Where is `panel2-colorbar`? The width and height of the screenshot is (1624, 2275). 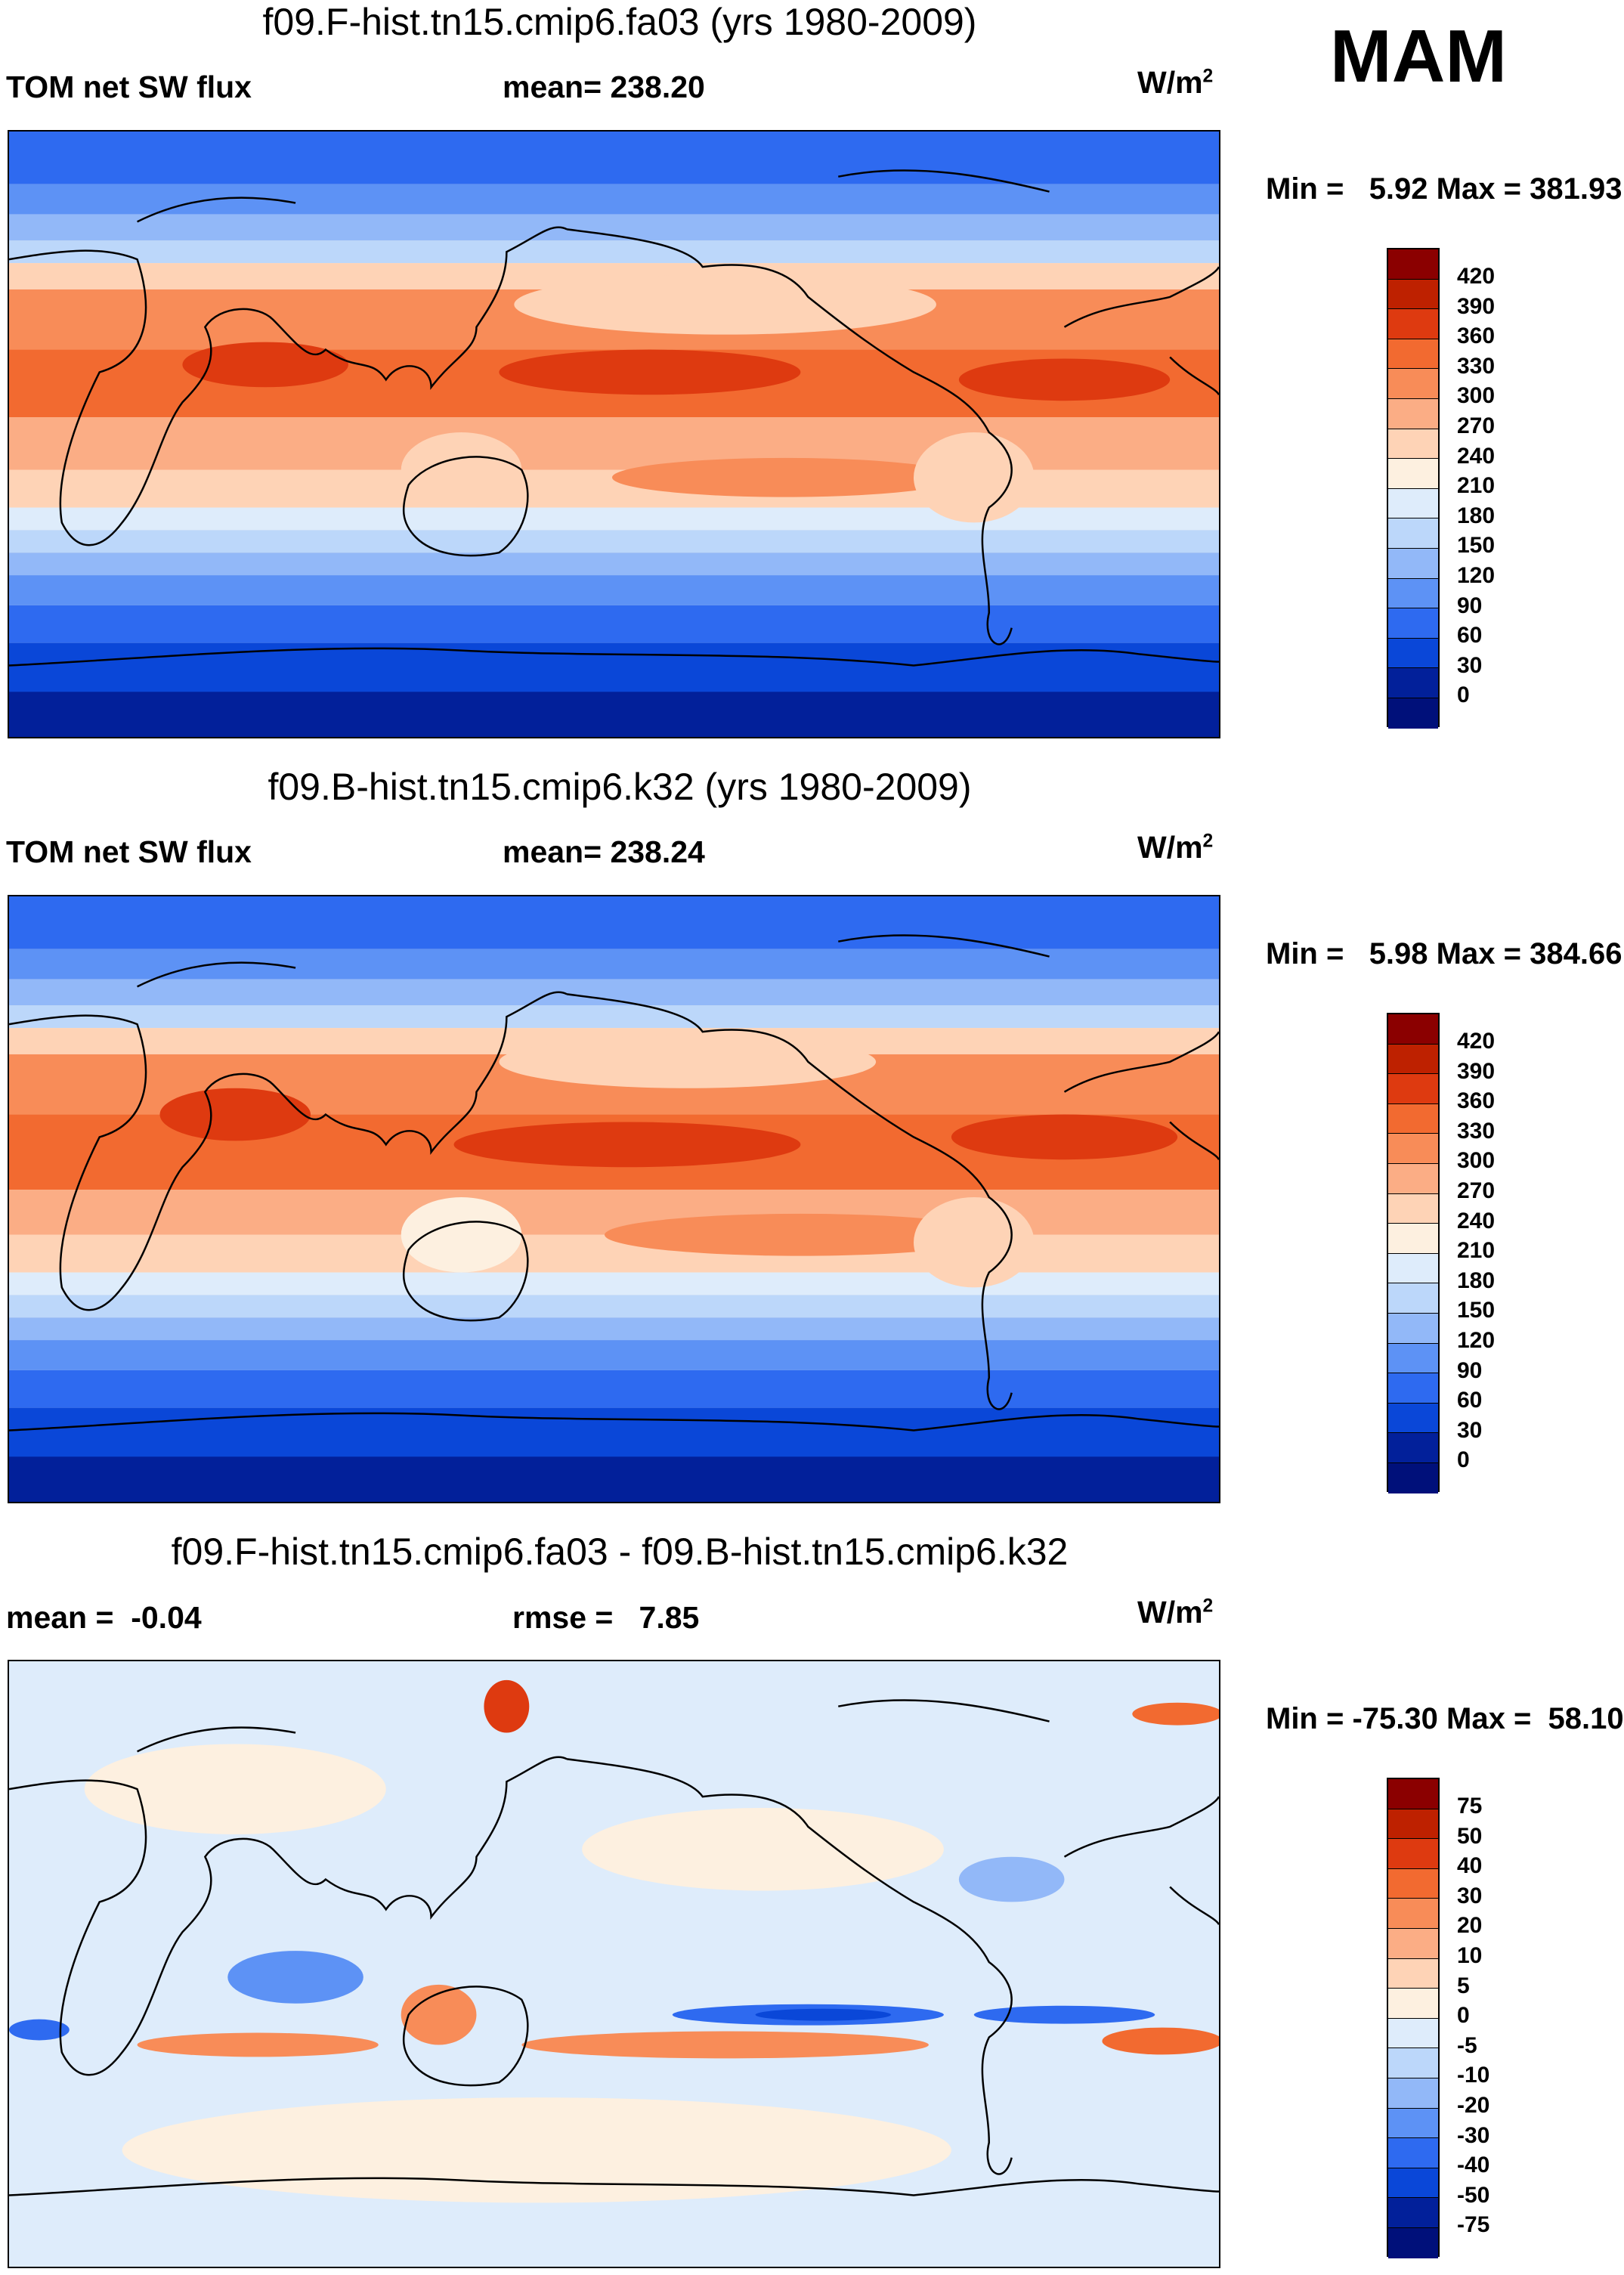
panel2-colorbar is located at coordinates (1413, 1253).